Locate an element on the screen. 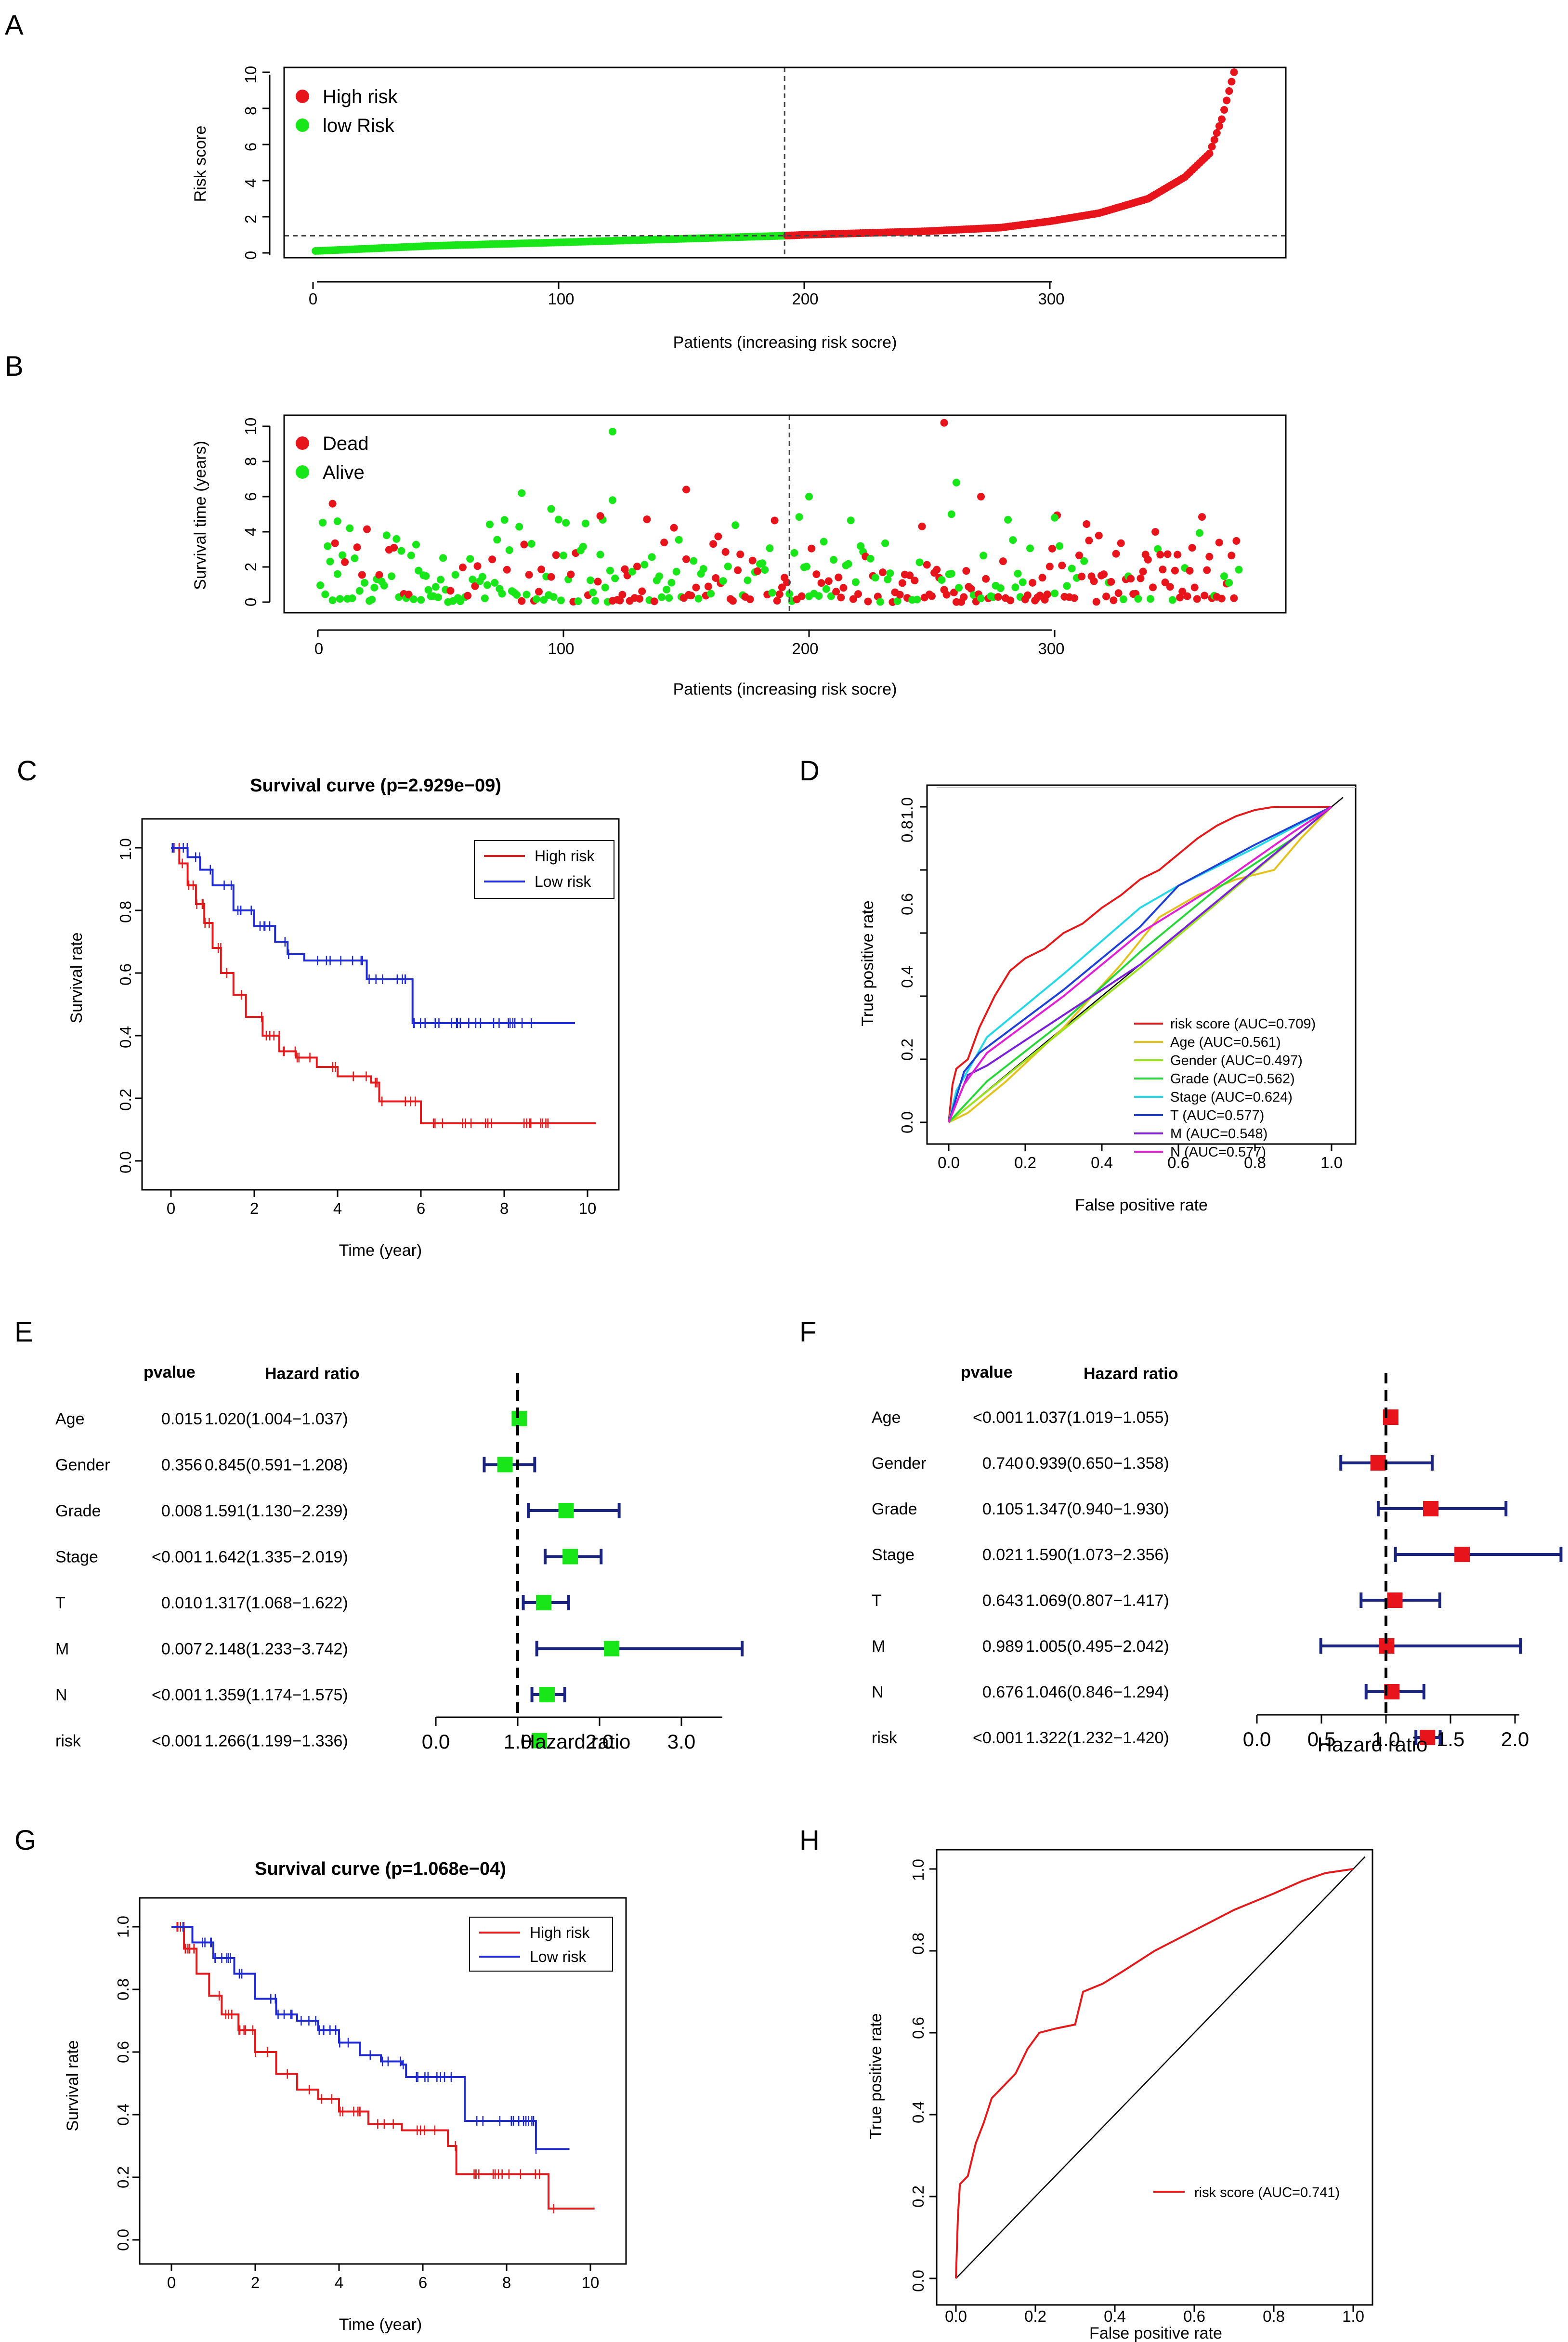 The width and height of the screenshot is (1568, 2342). roc-curves is located at coordinates (1146, 960).